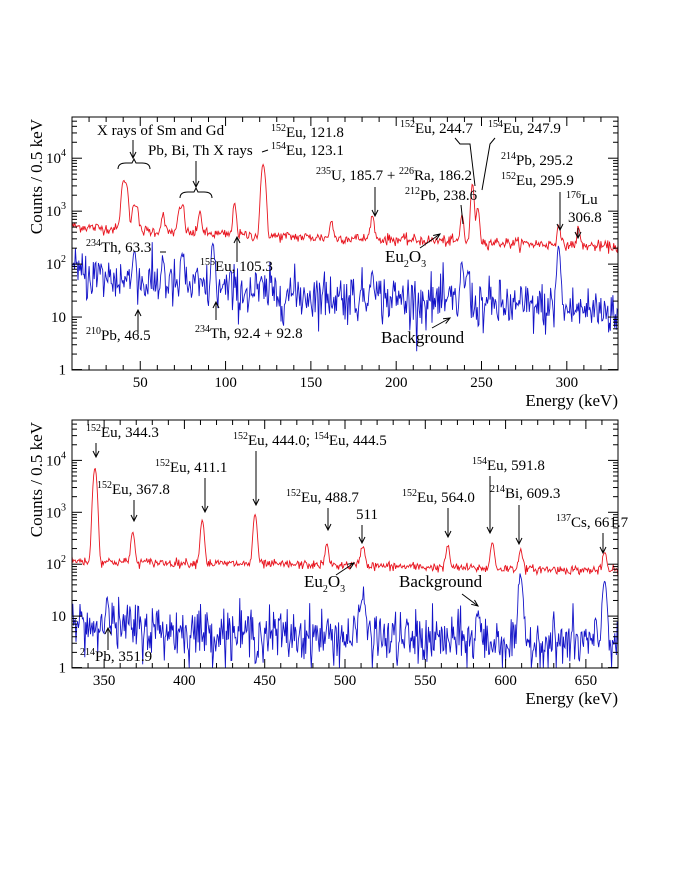 Image resolution: width=674 pixels, height=872 pixels. What do you see at coordinates (118, 247) in the screenshot?
I see `annotation-th234-63: 234Th, 63.3` at bounding box center [118, 247].